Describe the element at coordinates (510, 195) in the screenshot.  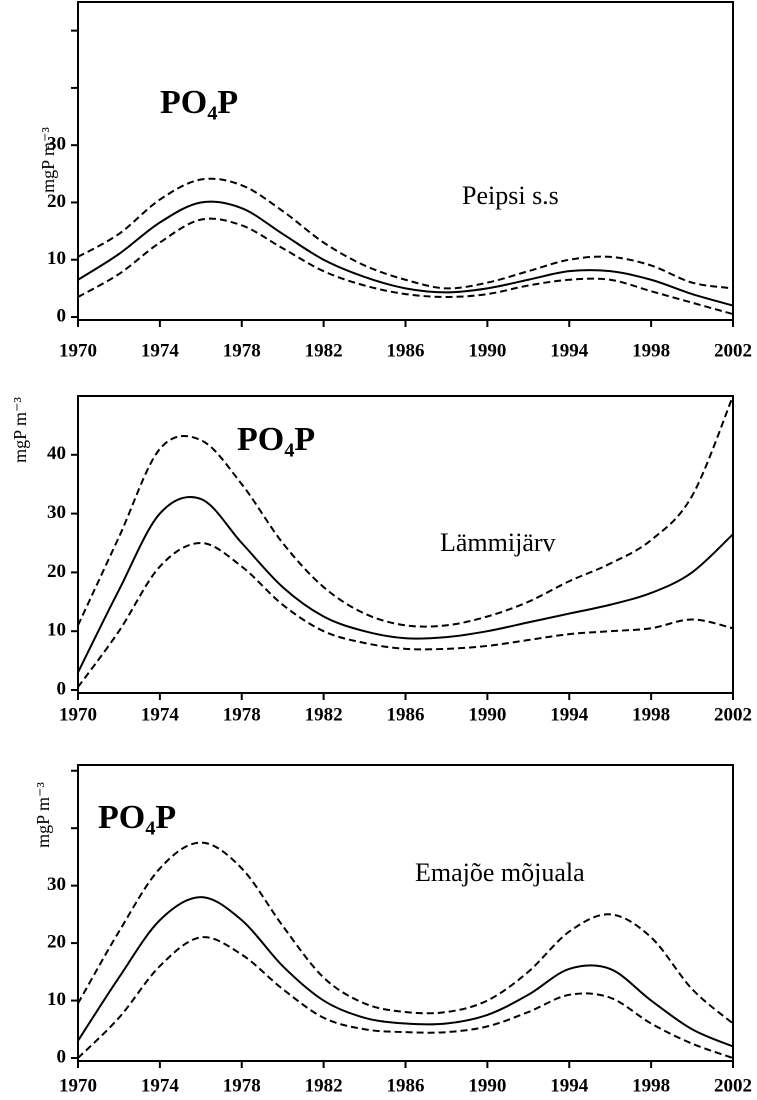
I see `annotation: Peipsi s.s` at that location.